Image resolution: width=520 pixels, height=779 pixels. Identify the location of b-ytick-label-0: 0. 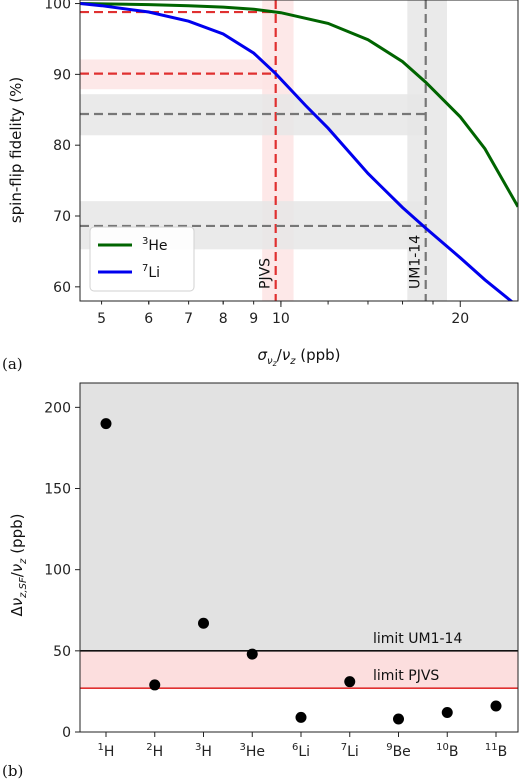
(66, 733).